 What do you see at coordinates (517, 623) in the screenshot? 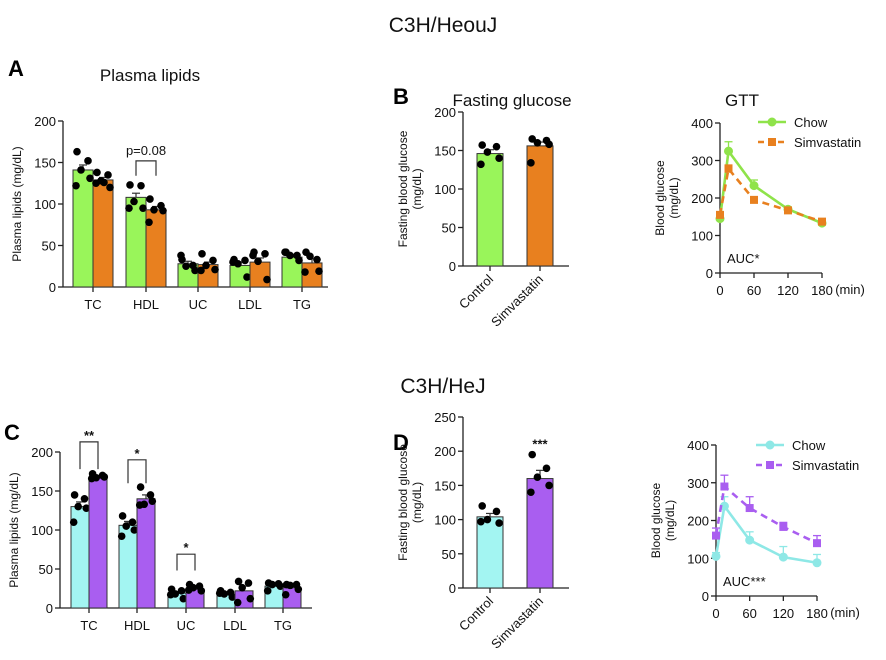
I see `x-tick-label: Simvastatin` at bounding box center [517, 623].